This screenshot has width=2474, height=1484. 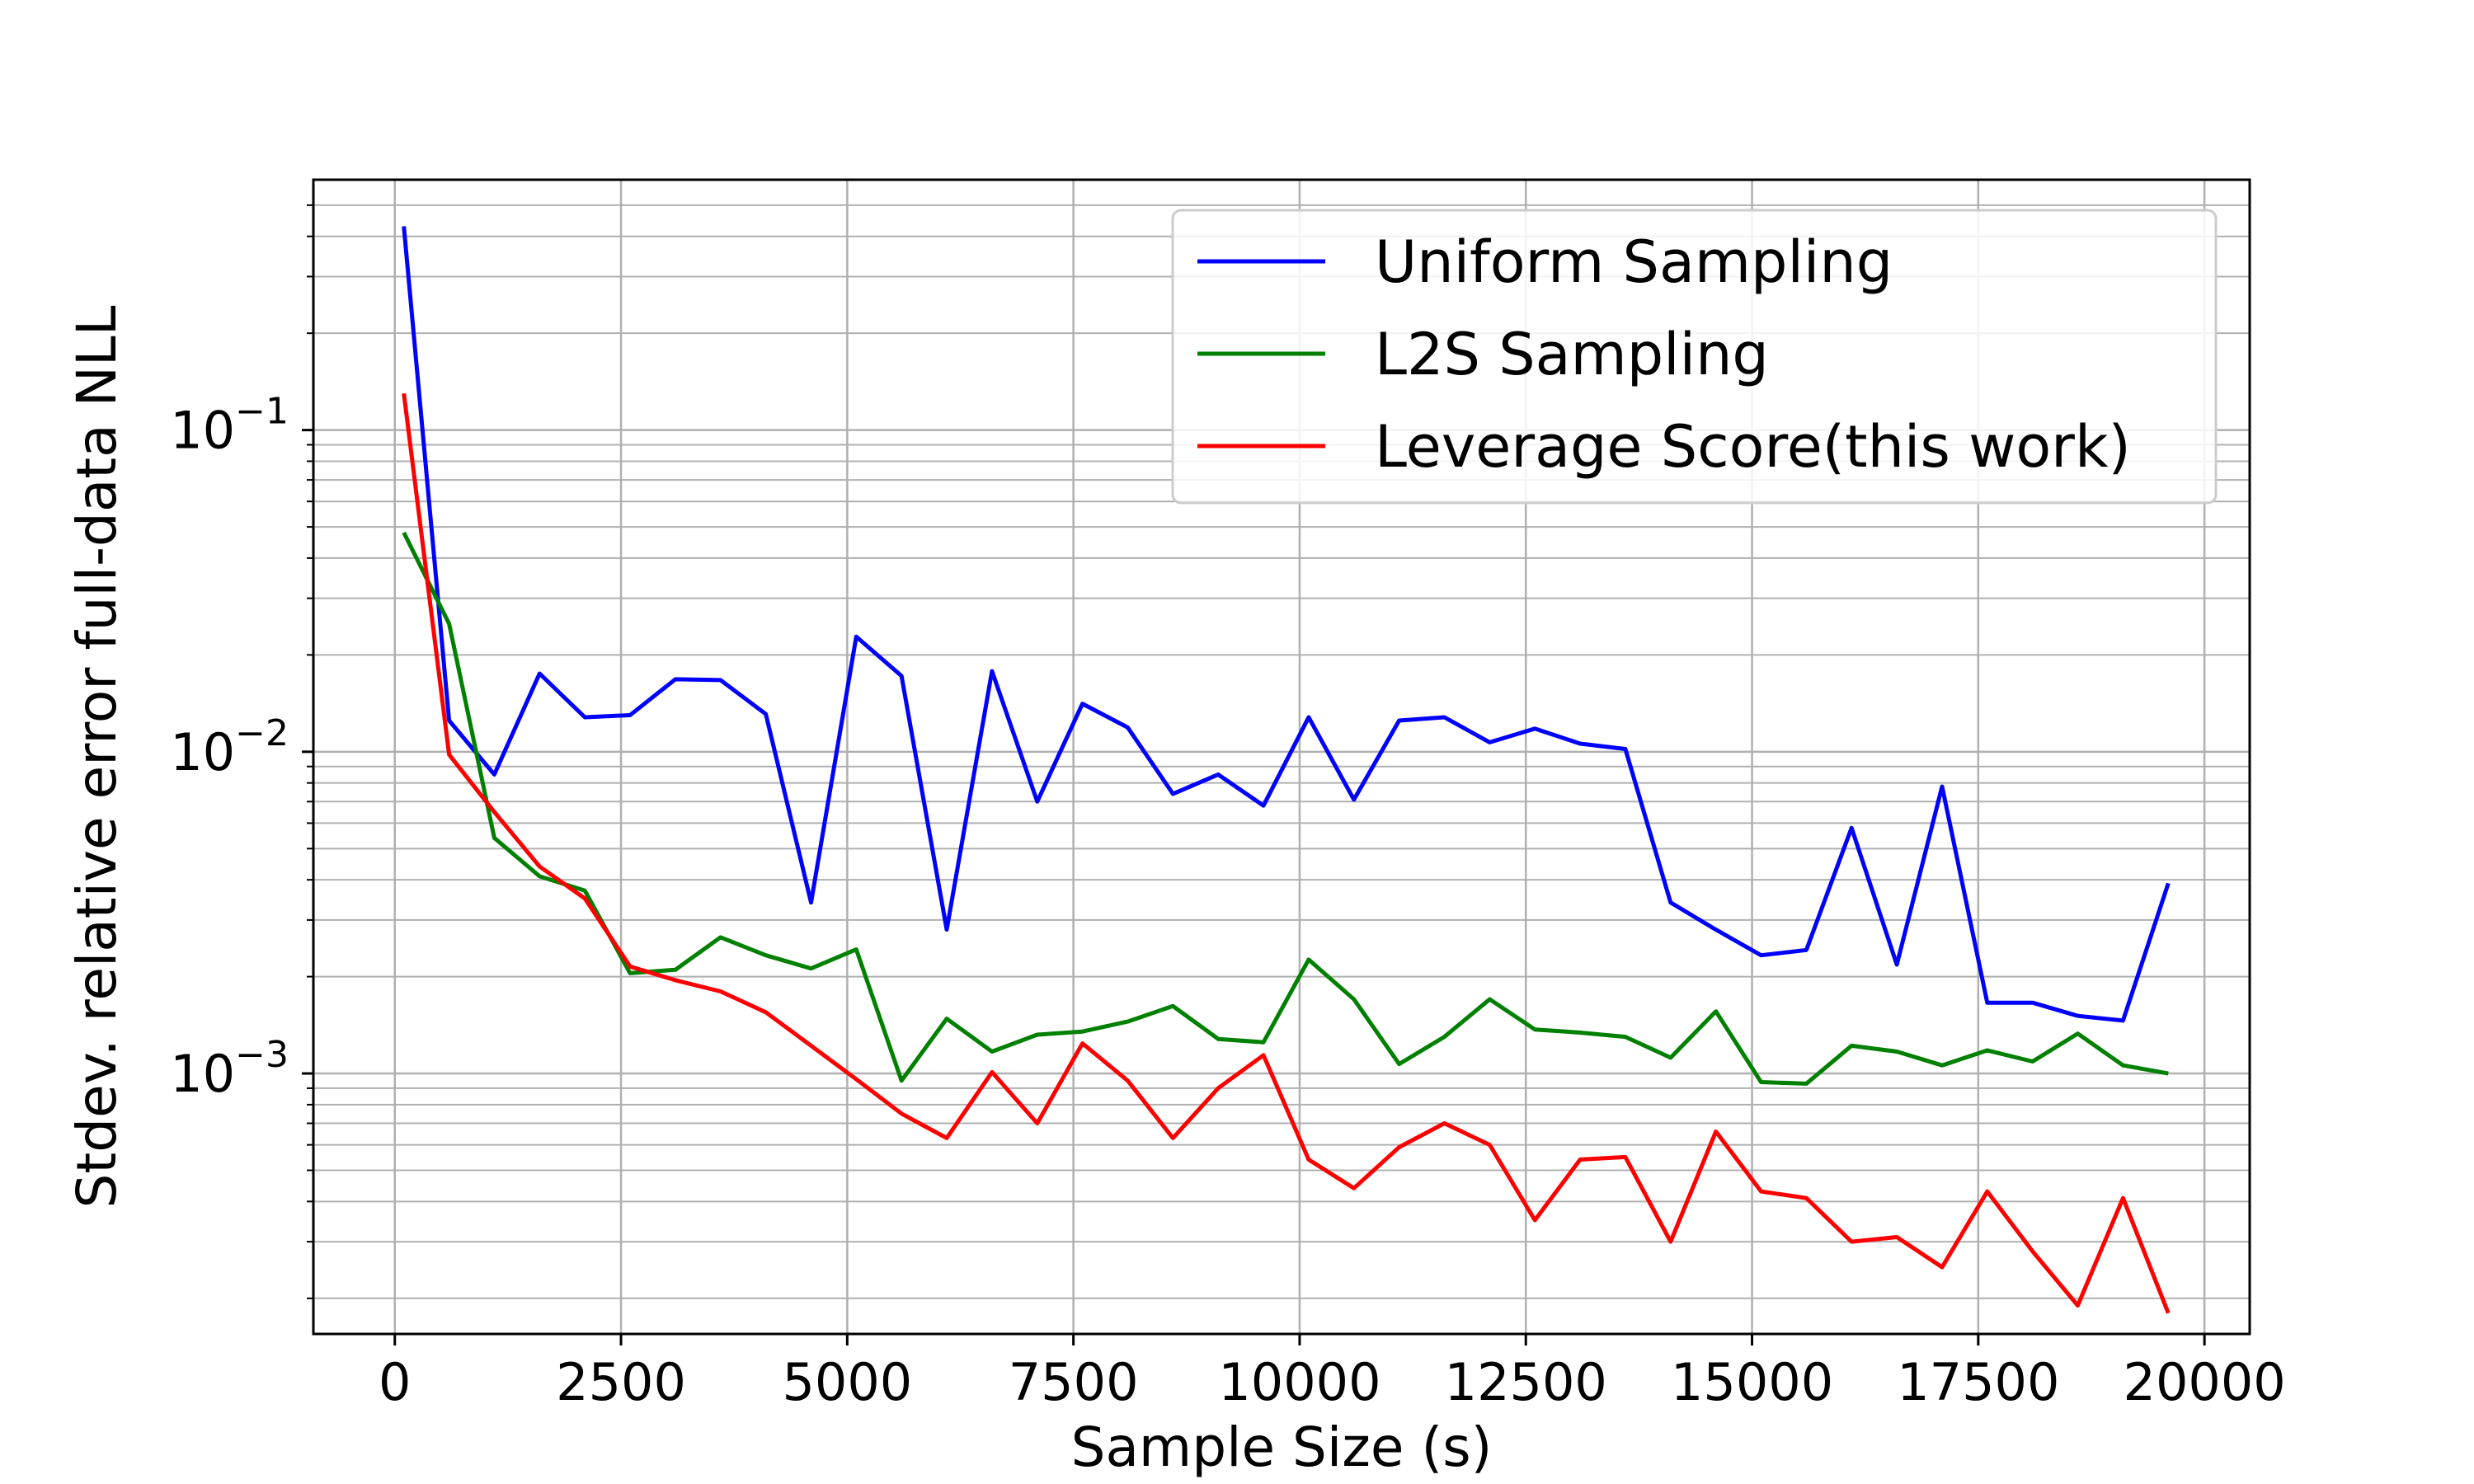 I want to click on x-tick-label: 17500, so click(x=1978, y=1382).